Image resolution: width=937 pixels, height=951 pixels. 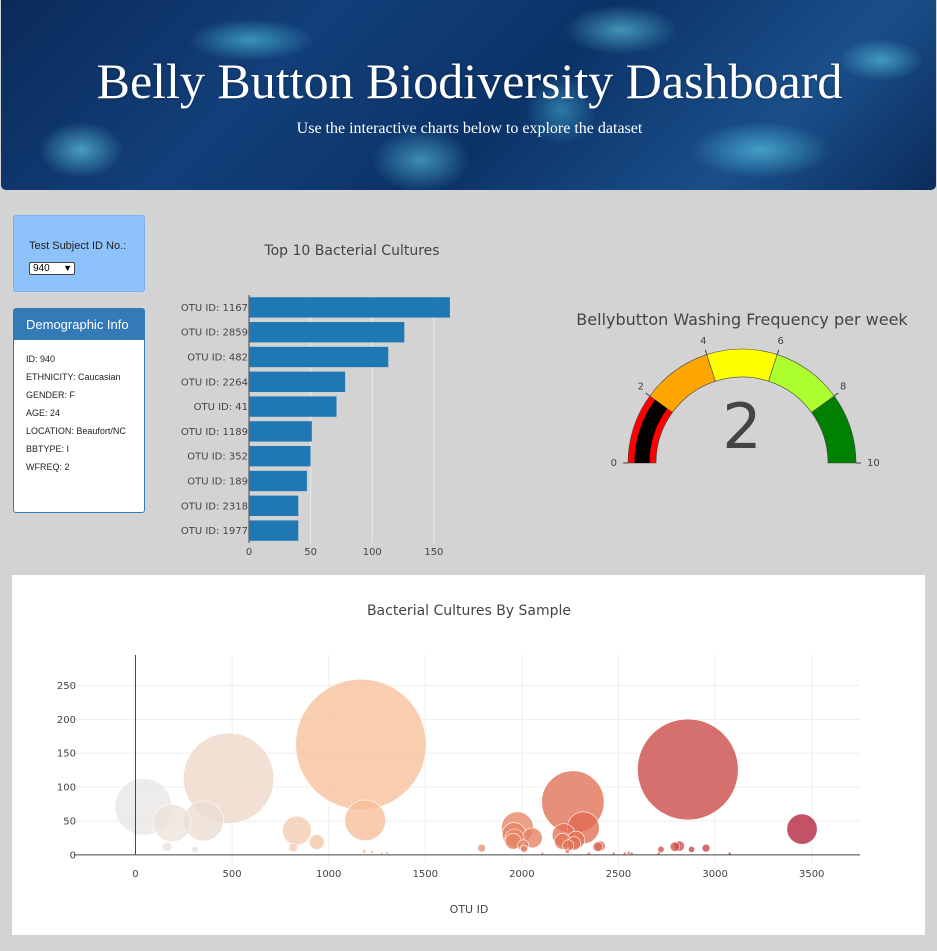 I want to click on bar-x-tick-label: 50, so click(x=310, y=552).